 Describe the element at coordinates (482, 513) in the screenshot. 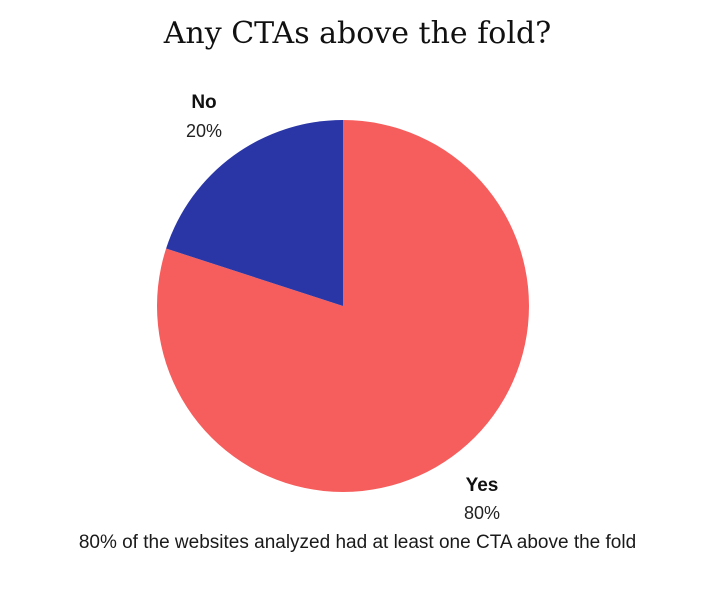

I see `slice-value-yes: 80%` at that location.